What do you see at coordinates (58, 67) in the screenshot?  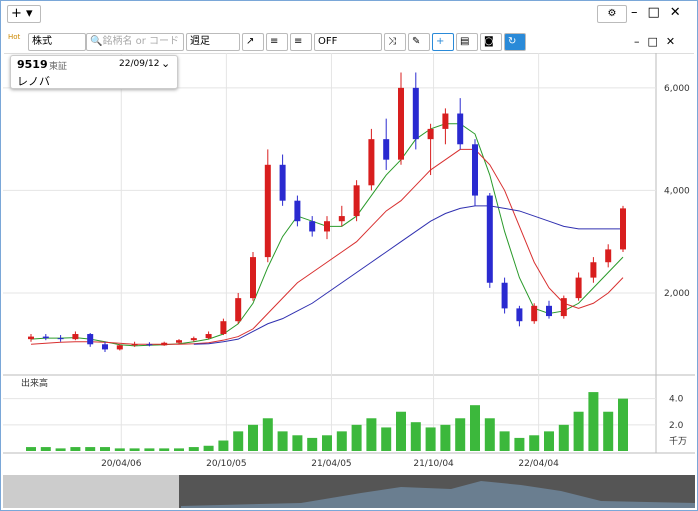 I see `symbol-exchange: 東証` at bounding box center [58, 67].